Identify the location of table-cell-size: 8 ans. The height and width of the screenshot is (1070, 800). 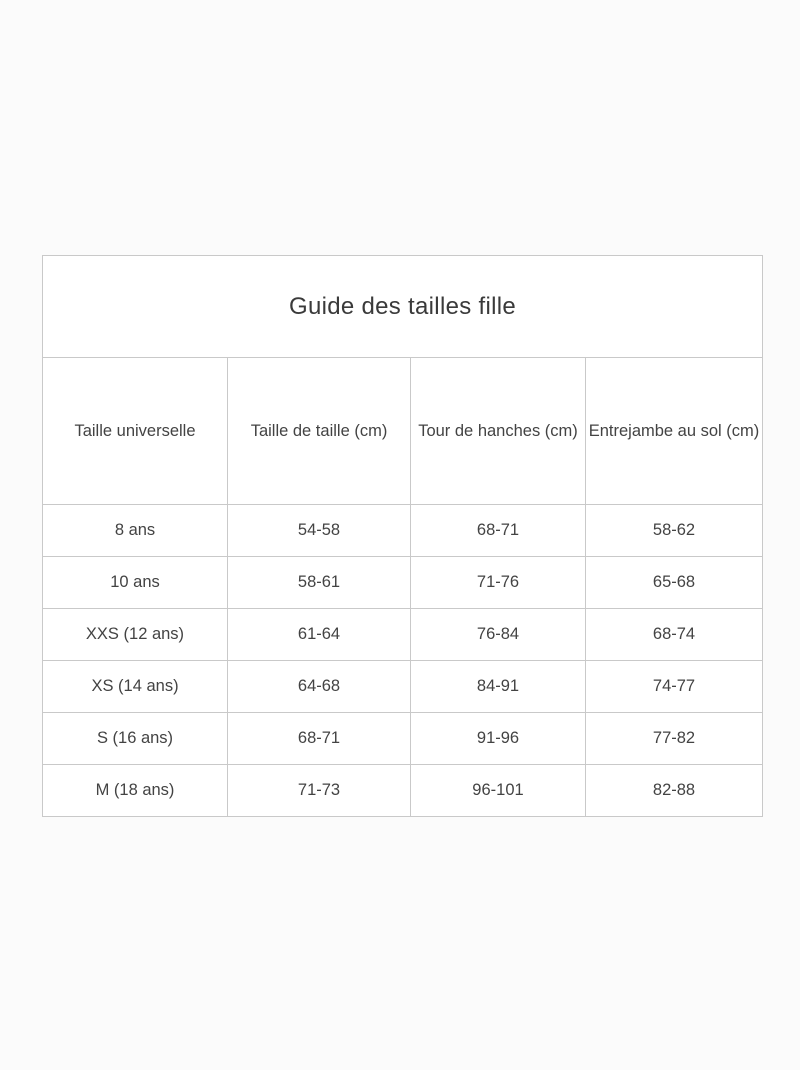
(135, 530).